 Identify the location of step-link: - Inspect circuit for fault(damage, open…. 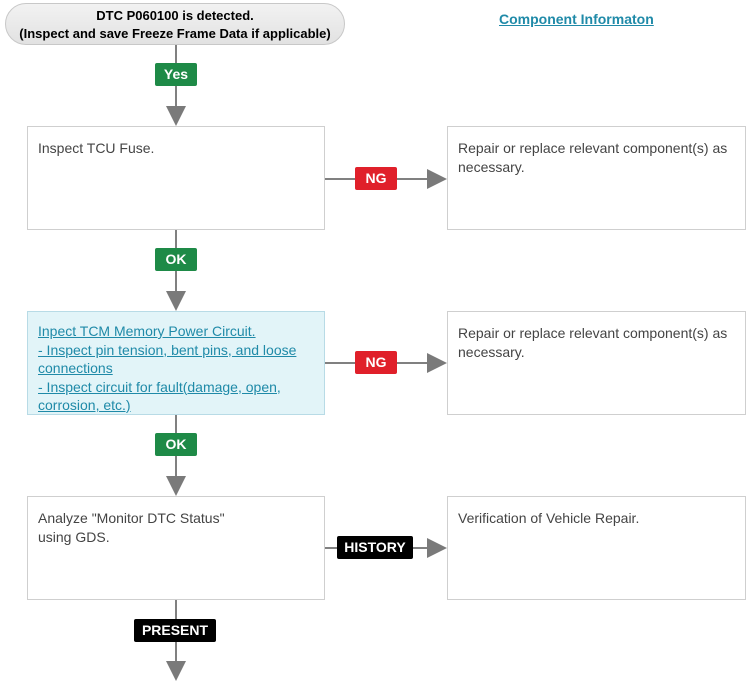
(159, 396).